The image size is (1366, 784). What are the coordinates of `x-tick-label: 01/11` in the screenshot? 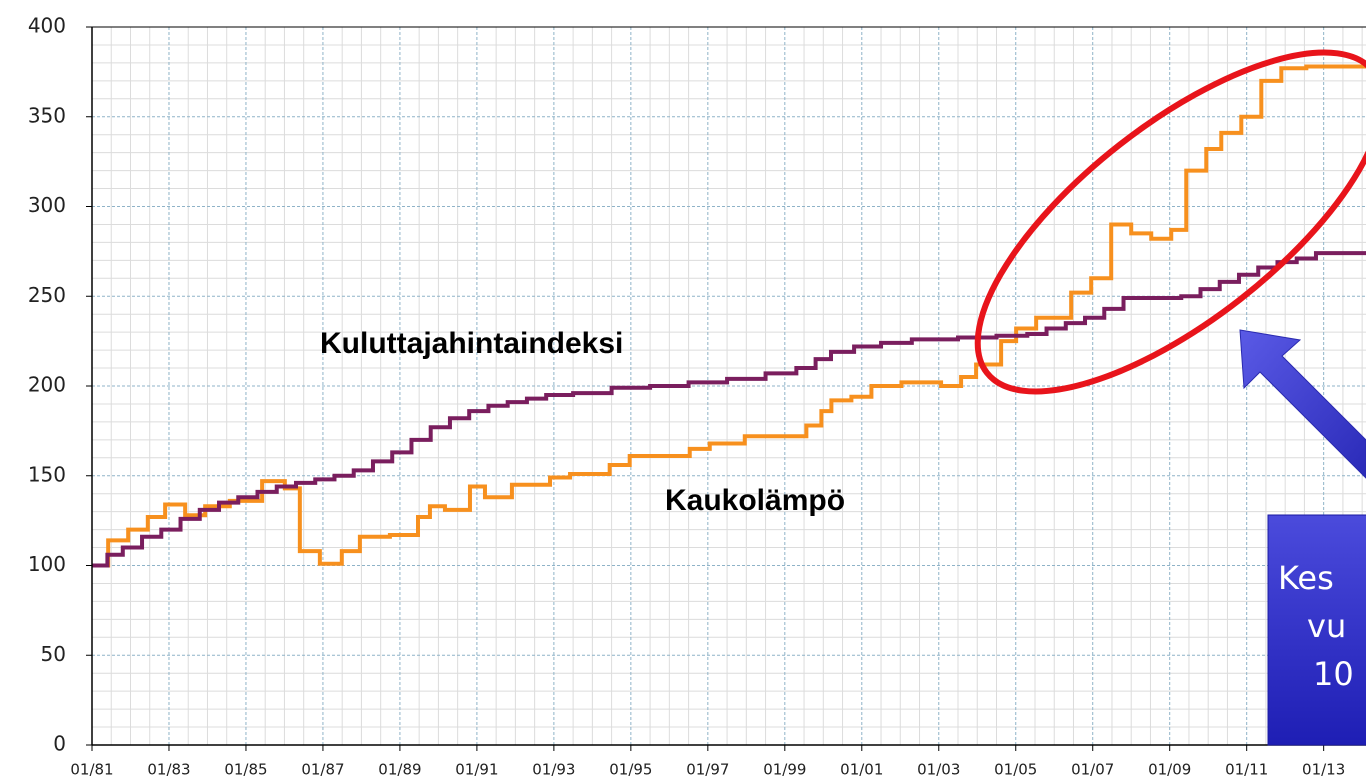 It's located at (1246, 770).